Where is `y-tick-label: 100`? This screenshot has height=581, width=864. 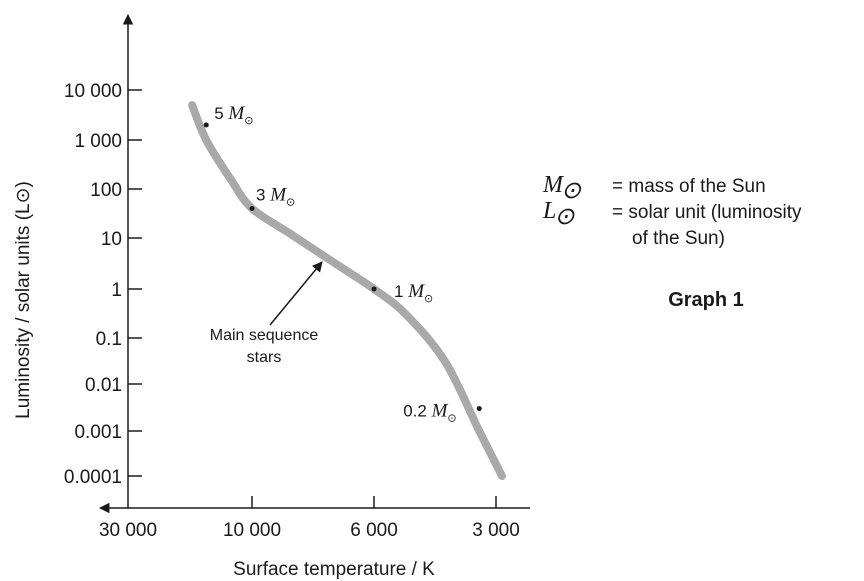
y-tick-label: 100 is located at coordinates (106, 190).